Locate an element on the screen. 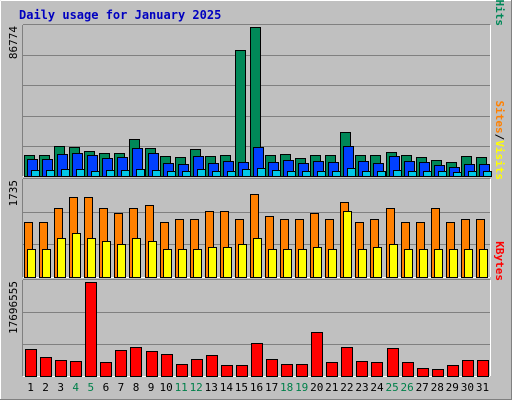  x-tick-label: 22 is located at coordinates (346, 387).